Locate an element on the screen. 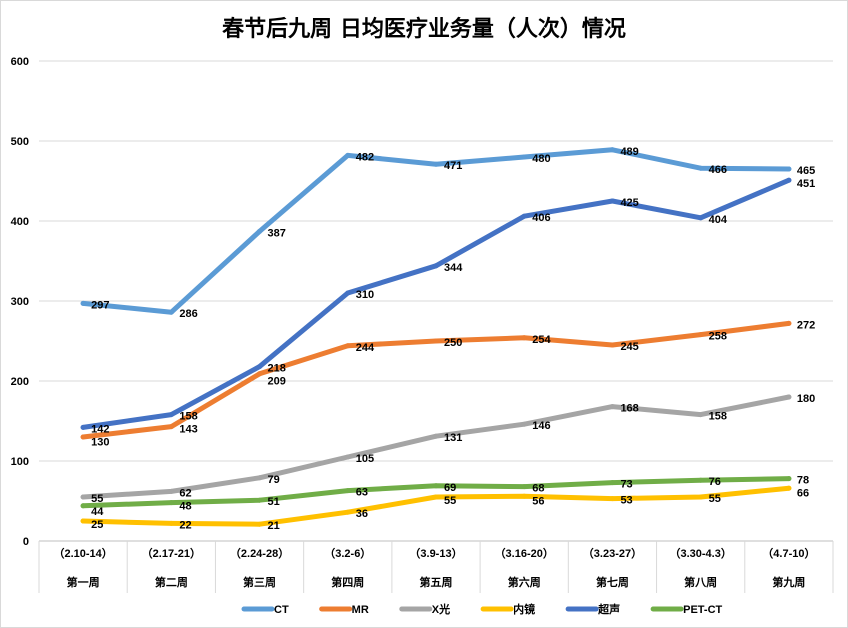 This screenshot has height=628, width=848. data-label: 69 is located at coordinates (450, 488).